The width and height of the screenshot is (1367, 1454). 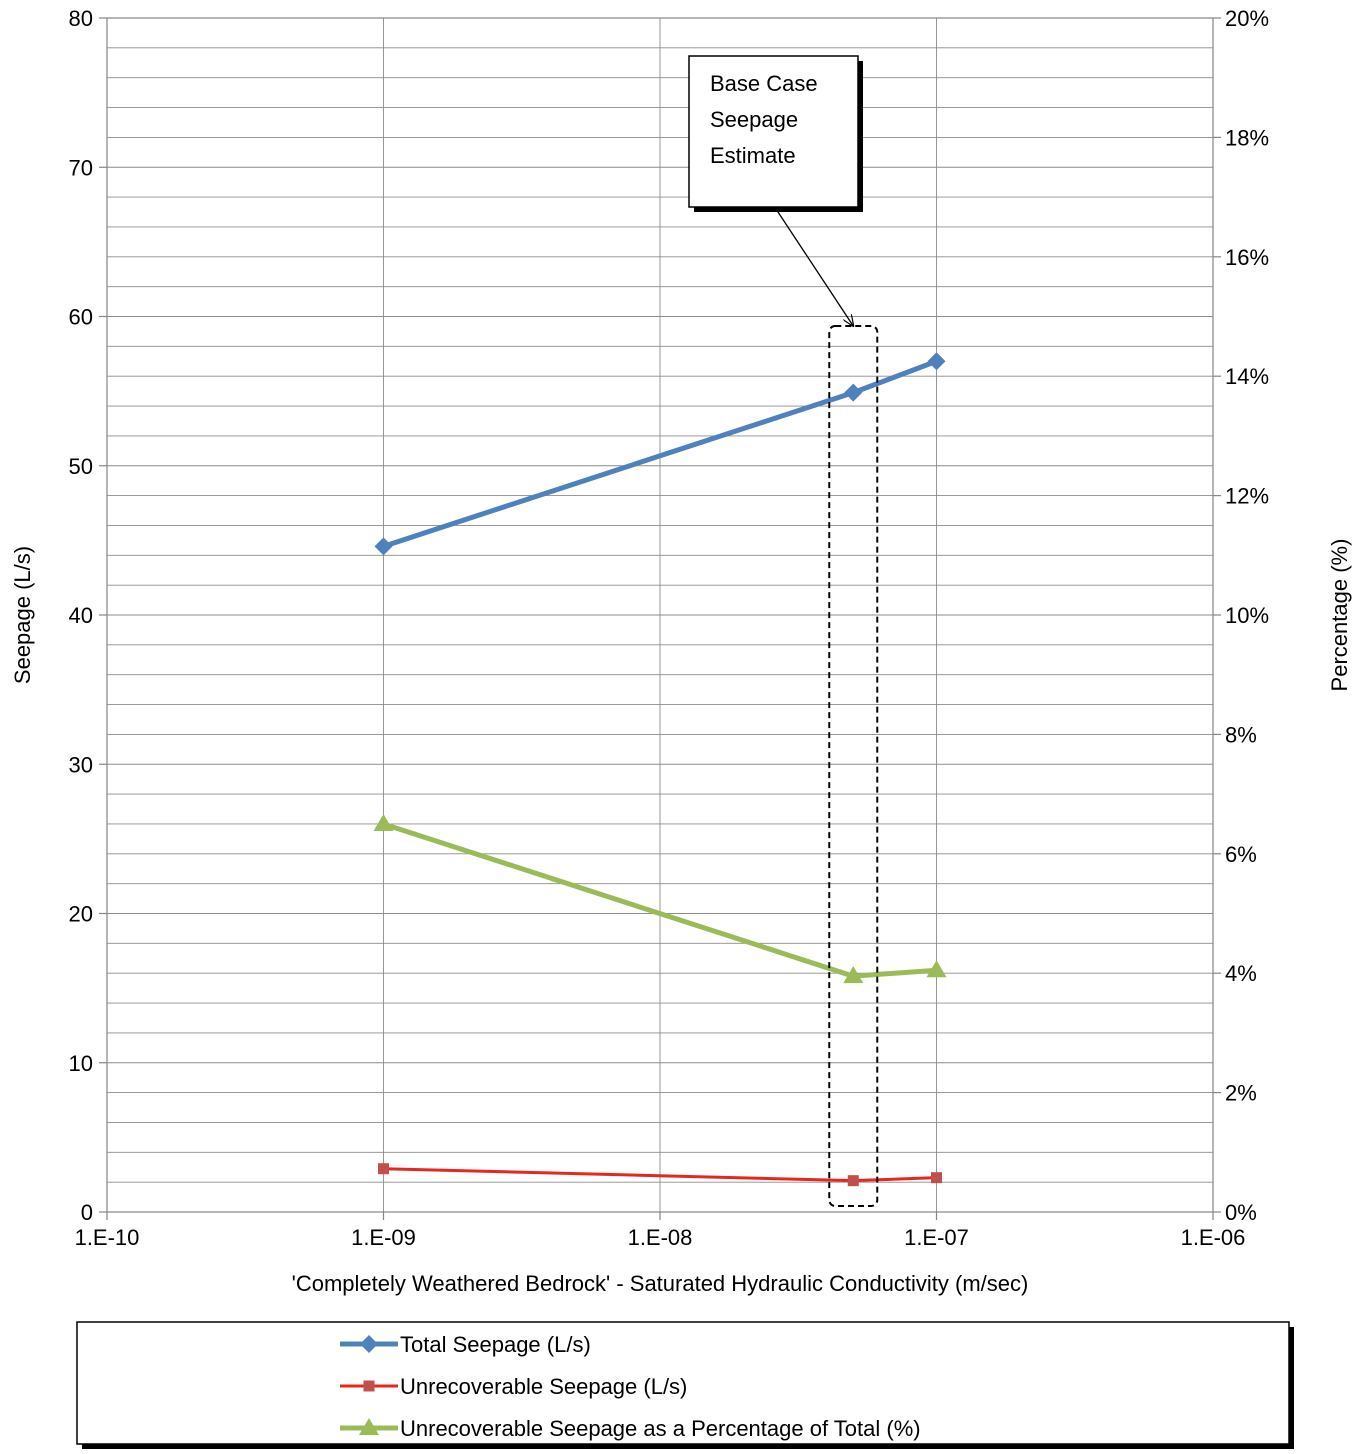 I want to click on callout-arrow, so click(x=814, y=267).